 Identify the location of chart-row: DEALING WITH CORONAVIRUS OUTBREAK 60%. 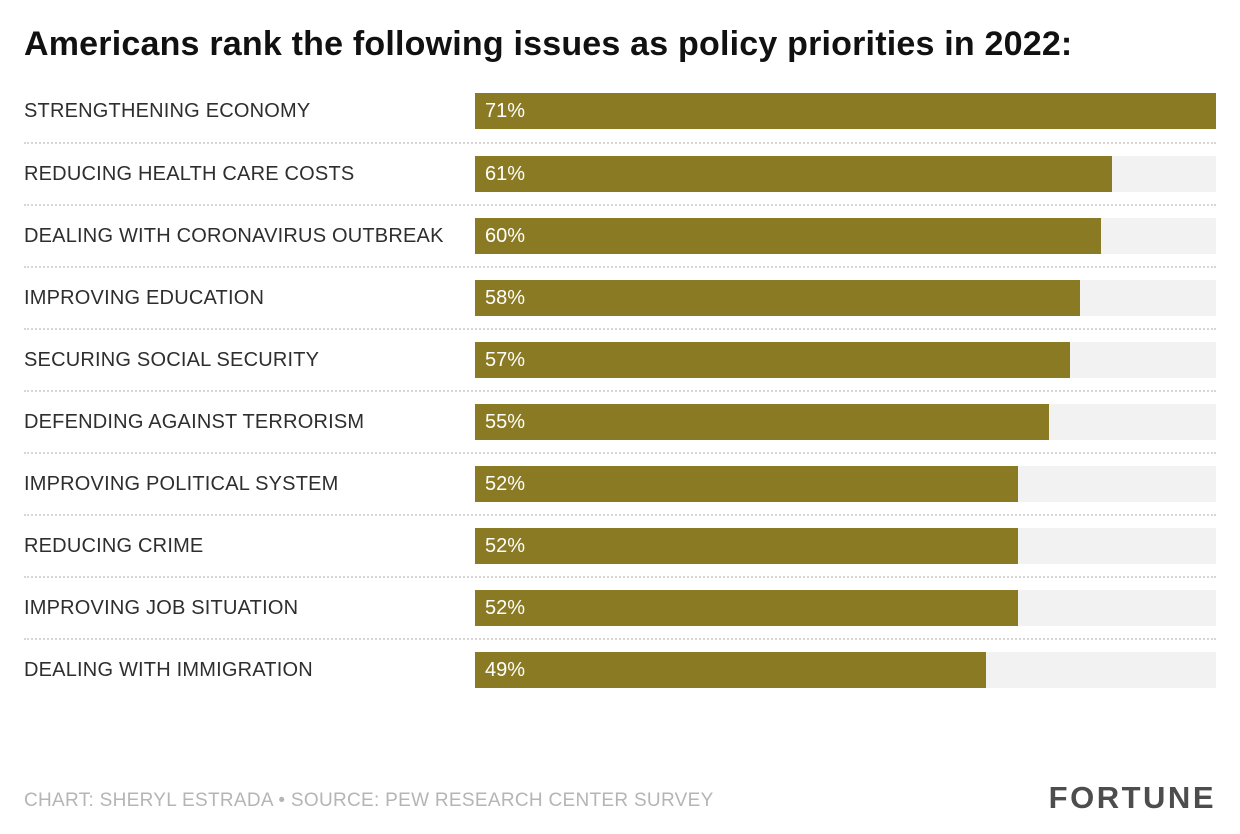
(620, 235).